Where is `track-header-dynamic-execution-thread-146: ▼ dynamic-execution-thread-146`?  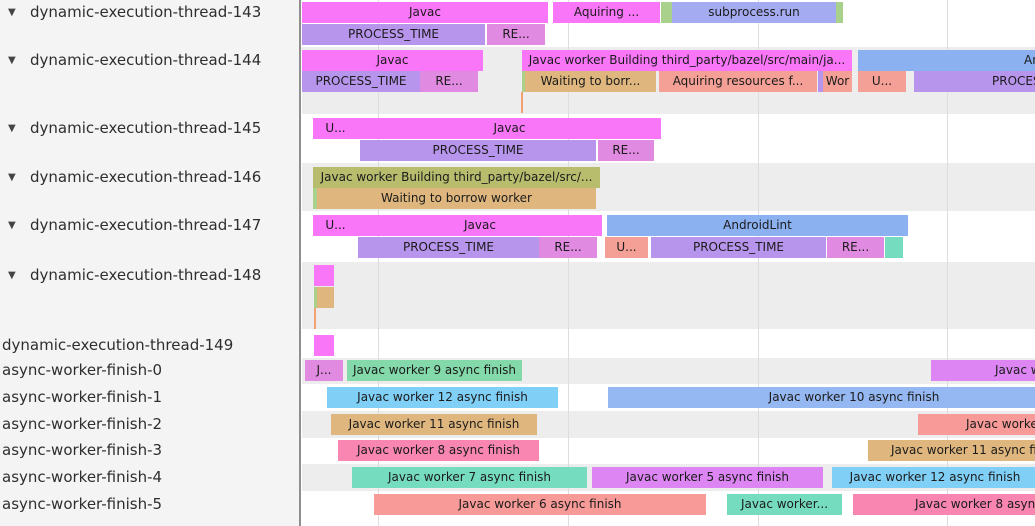 track-header-dynamic-execution-thread-146: ▼ dynamic-execution-thread-146 is located at coordinates (130, 177).